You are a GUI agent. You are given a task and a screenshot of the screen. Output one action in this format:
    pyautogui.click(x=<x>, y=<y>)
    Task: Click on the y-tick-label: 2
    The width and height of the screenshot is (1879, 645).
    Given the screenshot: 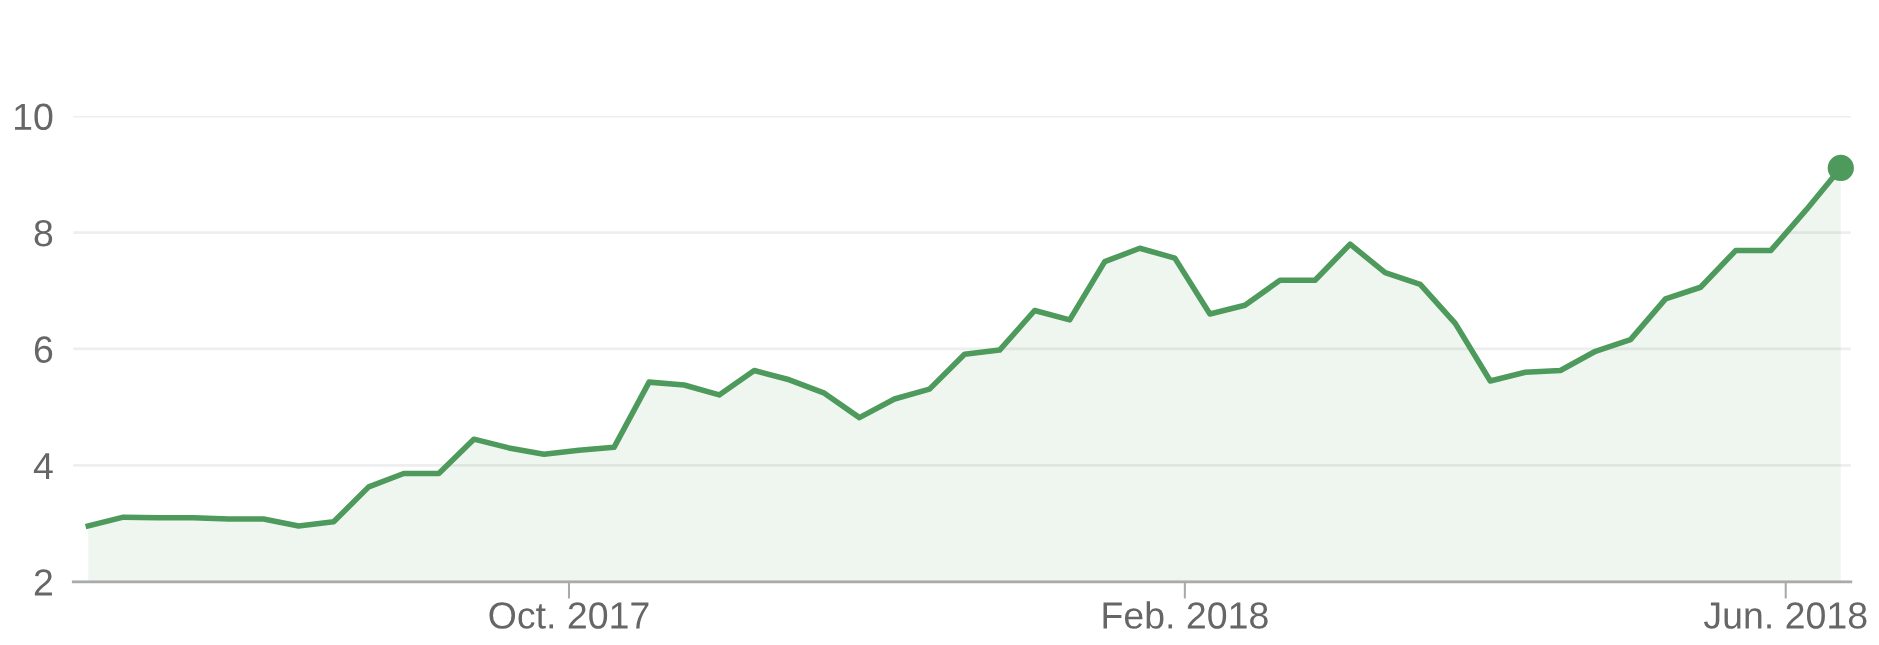 What is the action you would take?
    pyautogui.click(x=43, y=582)
    